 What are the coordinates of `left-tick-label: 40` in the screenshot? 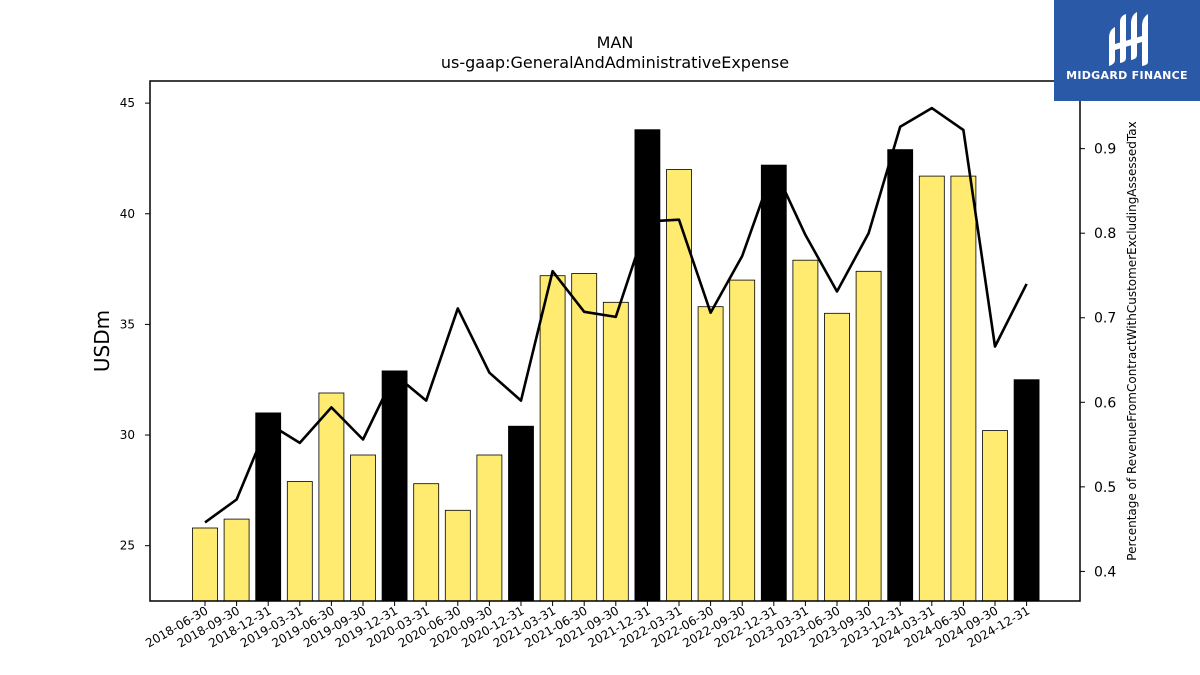 It's located at (127, 214).